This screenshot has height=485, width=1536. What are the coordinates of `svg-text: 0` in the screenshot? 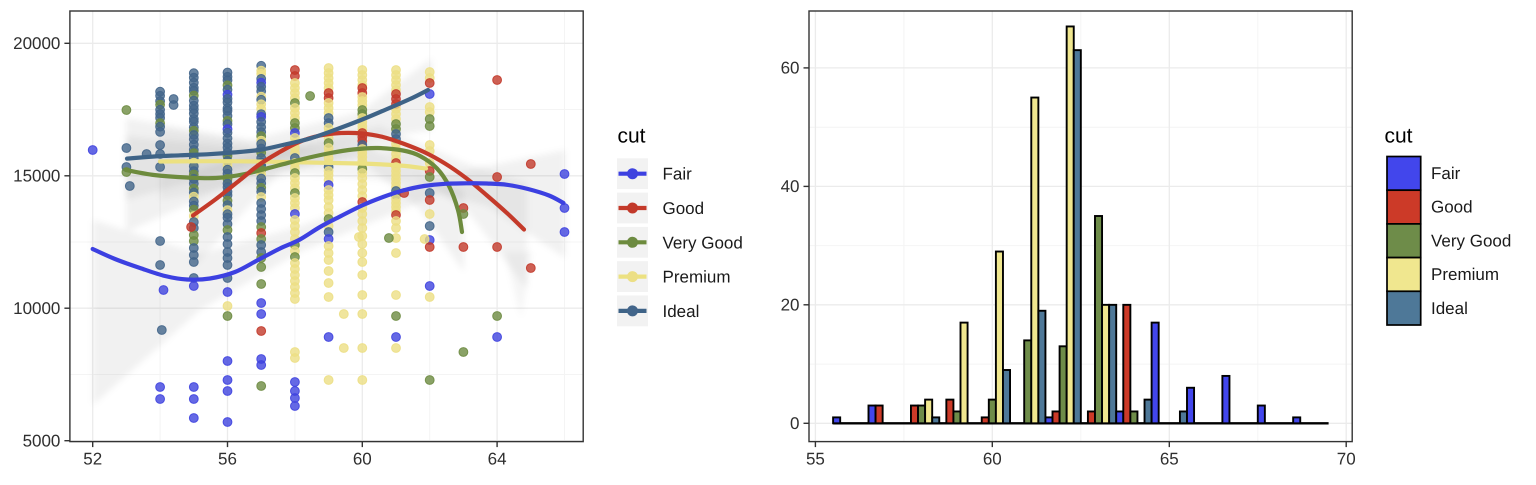 It's located at (794, 423).